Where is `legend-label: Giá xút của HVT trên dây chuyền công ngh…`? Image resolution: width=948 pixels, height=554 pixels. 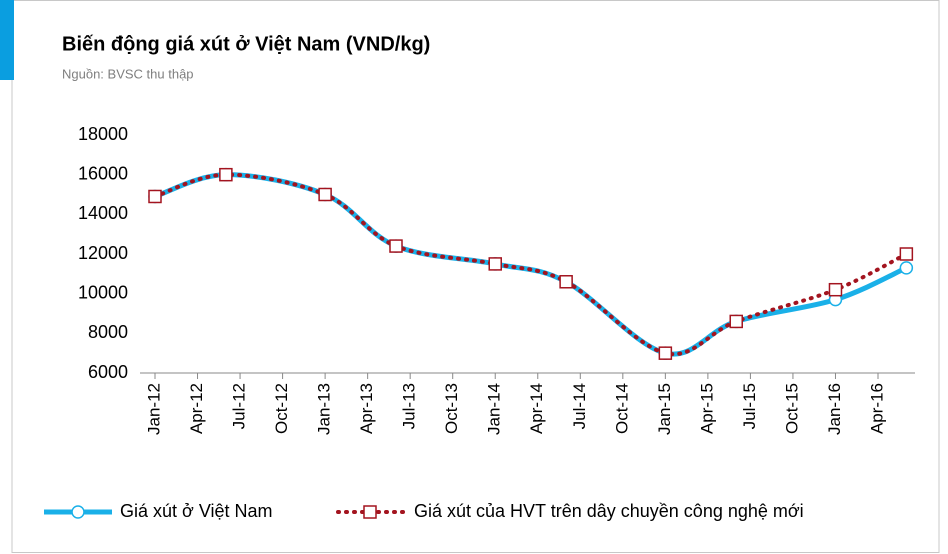
legend-label: Giá xút của HVT trên dây chuyền công ngh… is located at coordinates (609, 511).